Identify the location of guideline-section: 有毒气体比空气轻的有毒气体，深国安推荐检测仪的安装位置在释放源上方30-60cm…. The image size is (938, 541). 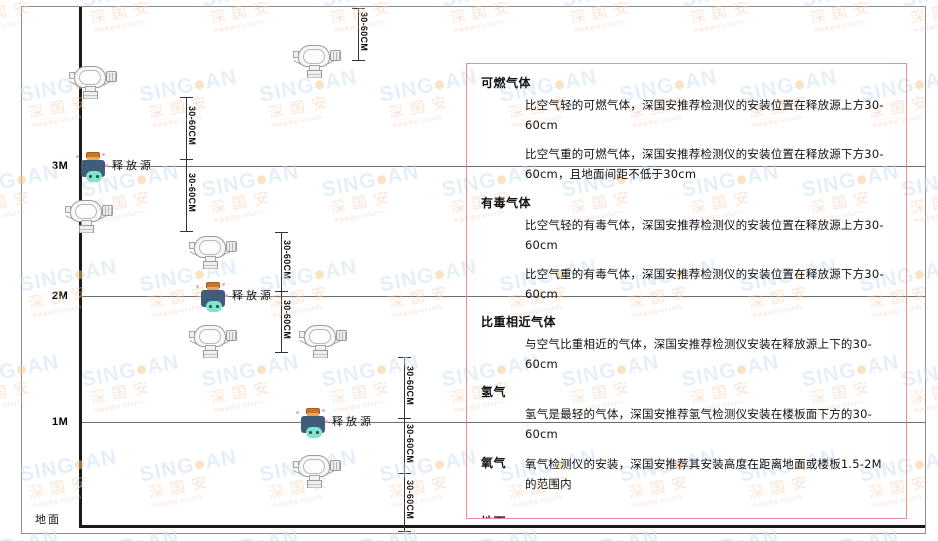
(686, 249).